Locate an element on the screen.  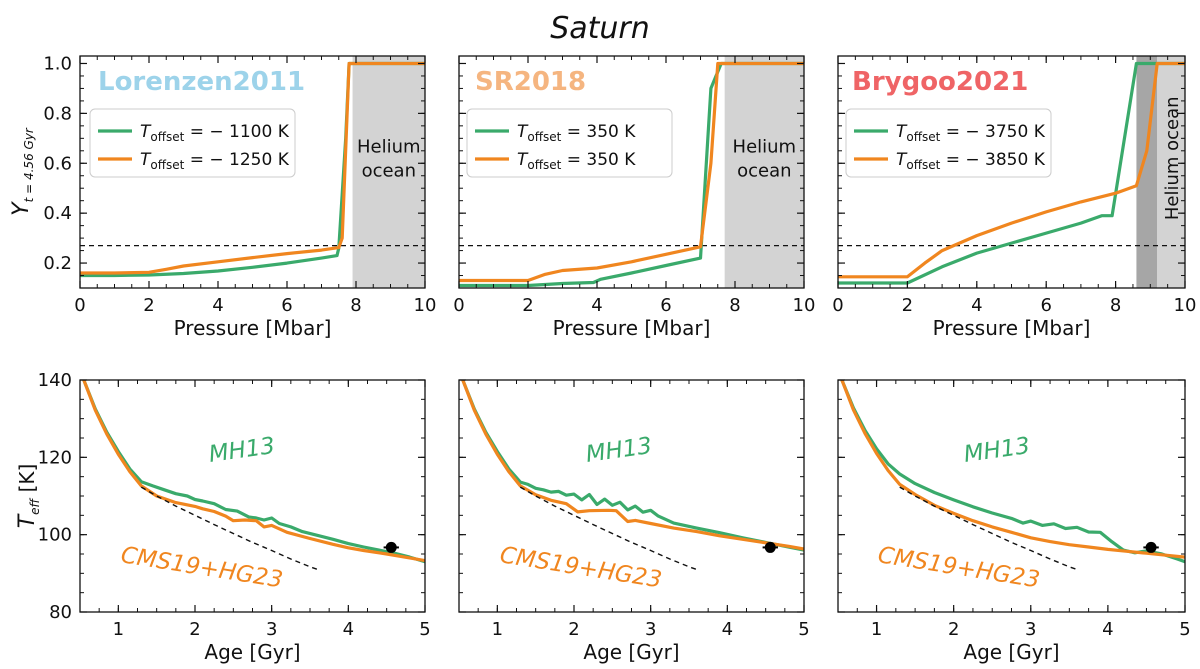
y-tick-label: 0.8 is located at coordinates (57, 113).